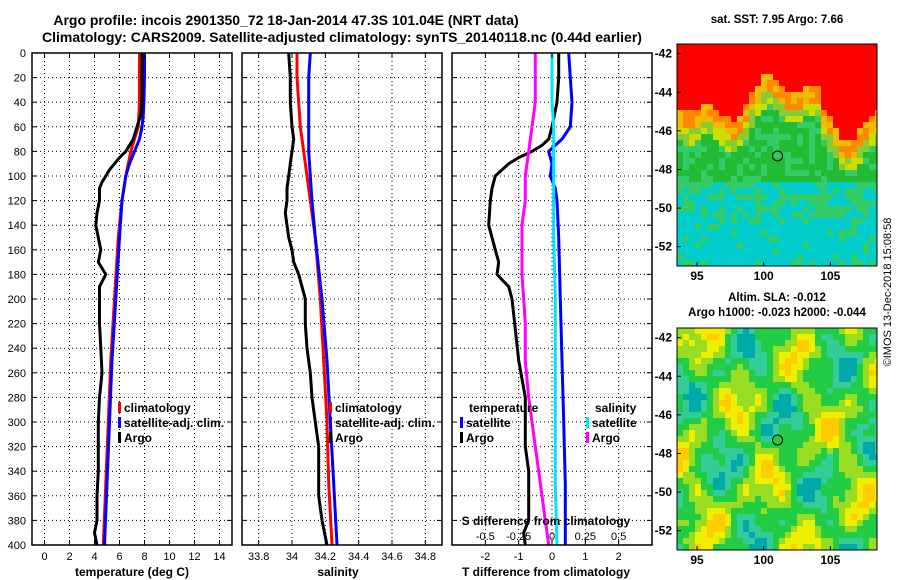 This screenshot has height=580, width=900. What do you see at coordinates (524, 299) in the screenshot?
I see `series-line-temperature-argo` at bounding box center [524, 299].